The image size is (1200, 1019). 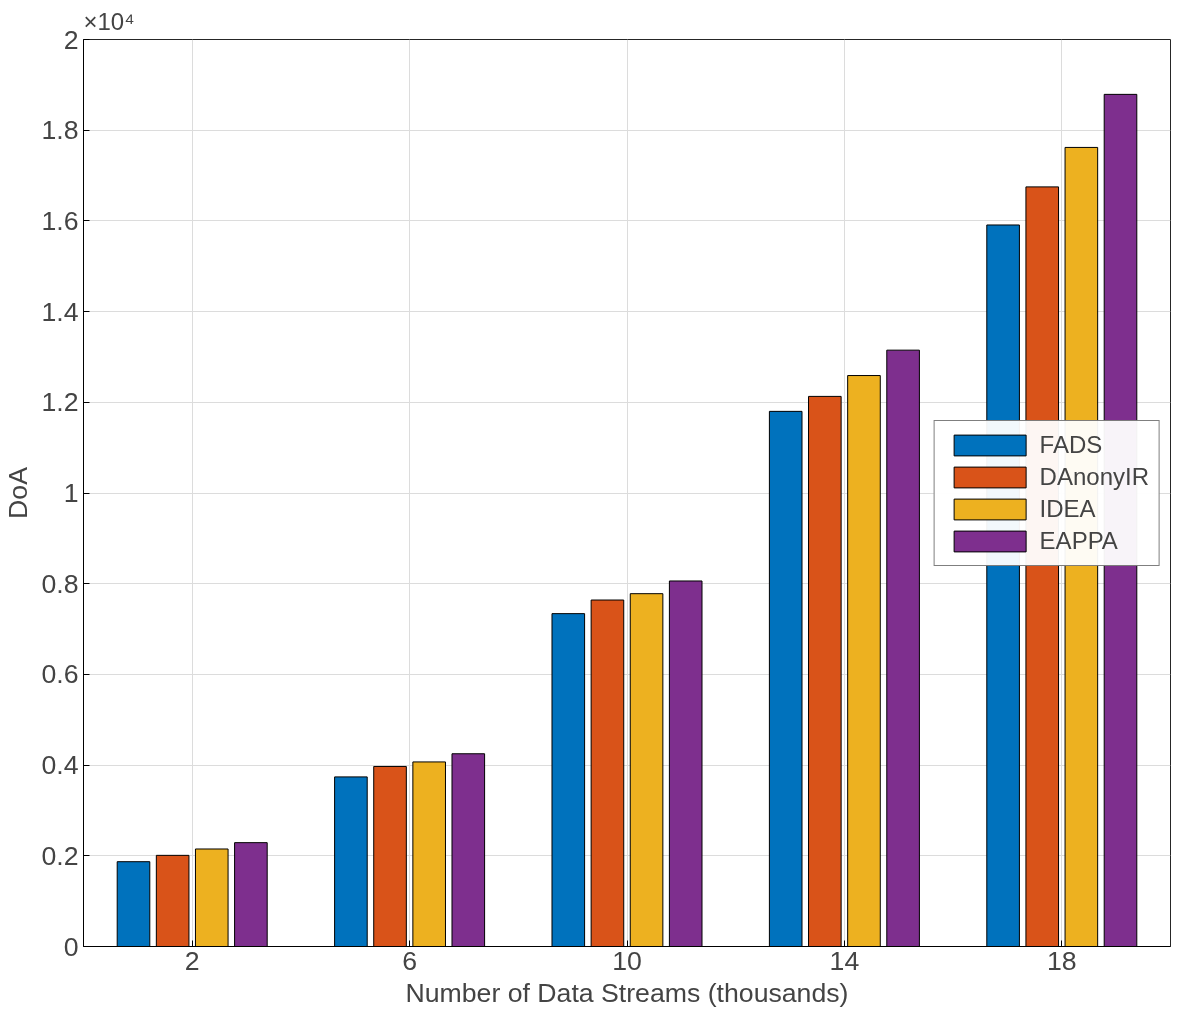 I want to click on y-tick-label: 2, so click(x=71, y=39).